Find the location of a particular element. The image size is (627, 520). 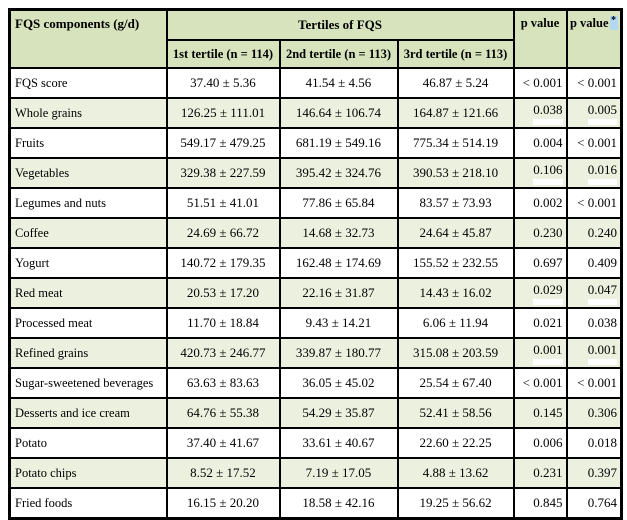

tertile-2-value-cell: 339.87 ± 180.77 is located at coordinates (338, 353).